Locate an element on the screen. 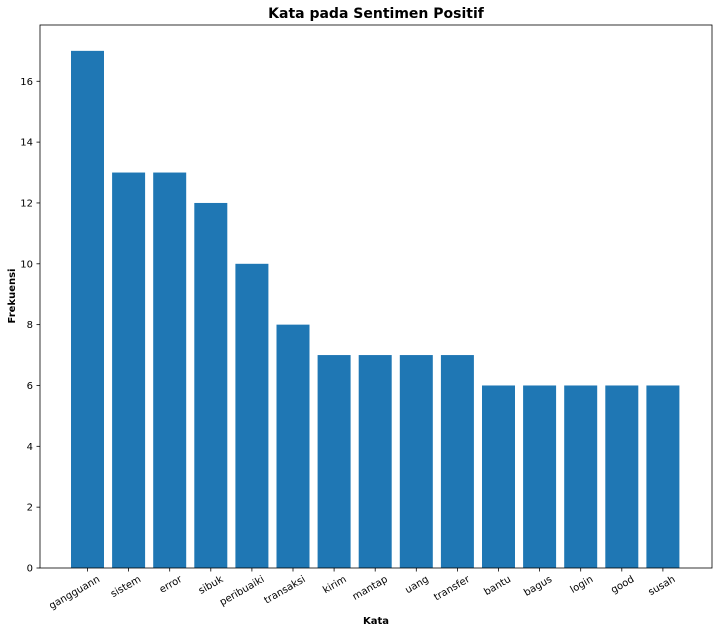 The width and height of the screenshot is (717, 633). y-tick-label: 14 is located at coordinates (26, 143).